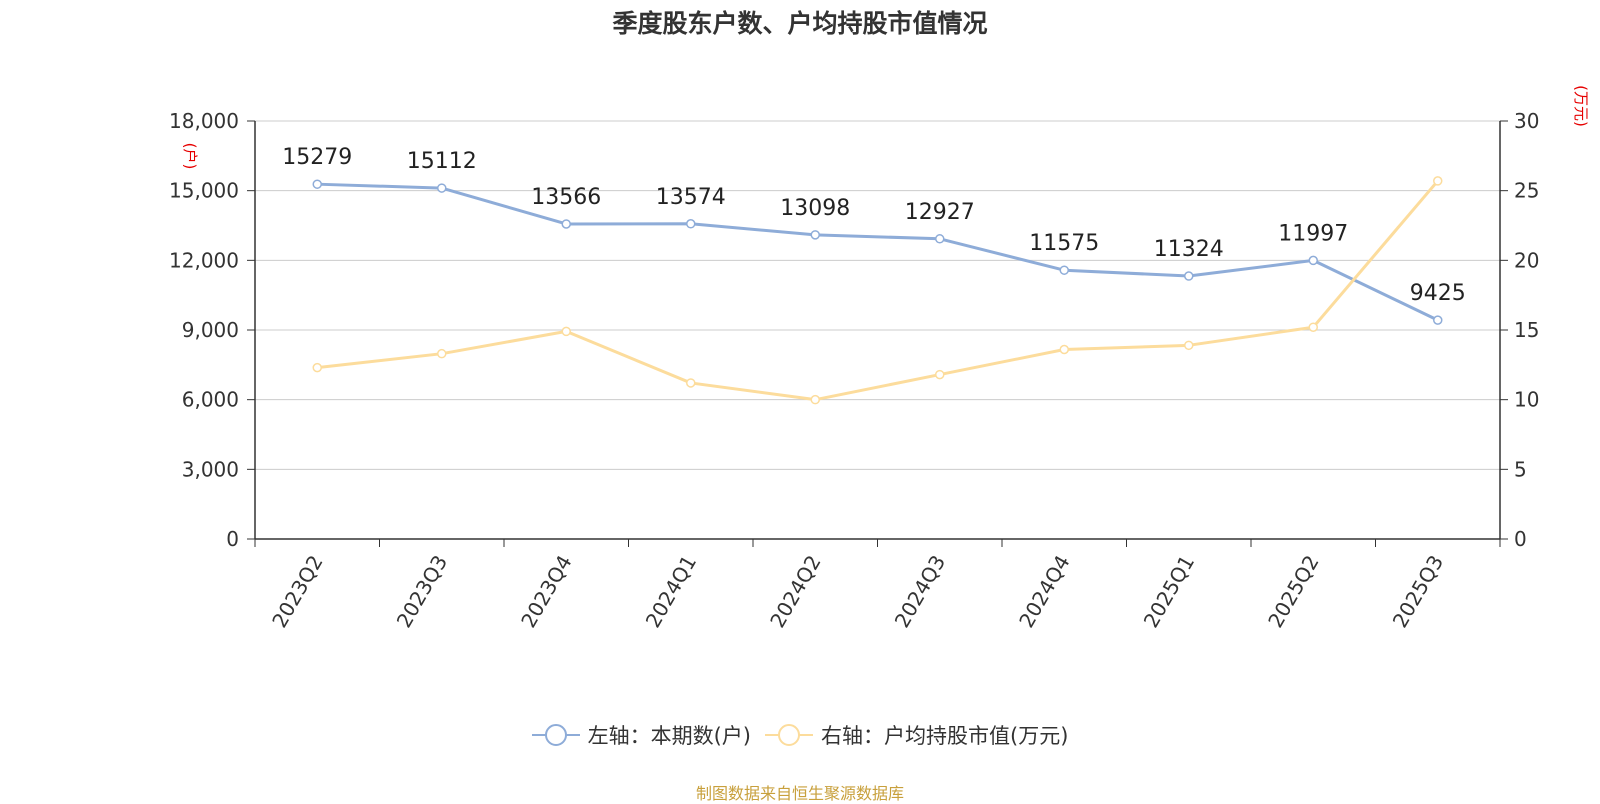  Describe the element at coordinates (1526, 191) in the screenshot. I see `y-right-tick-label: 25` at that location.